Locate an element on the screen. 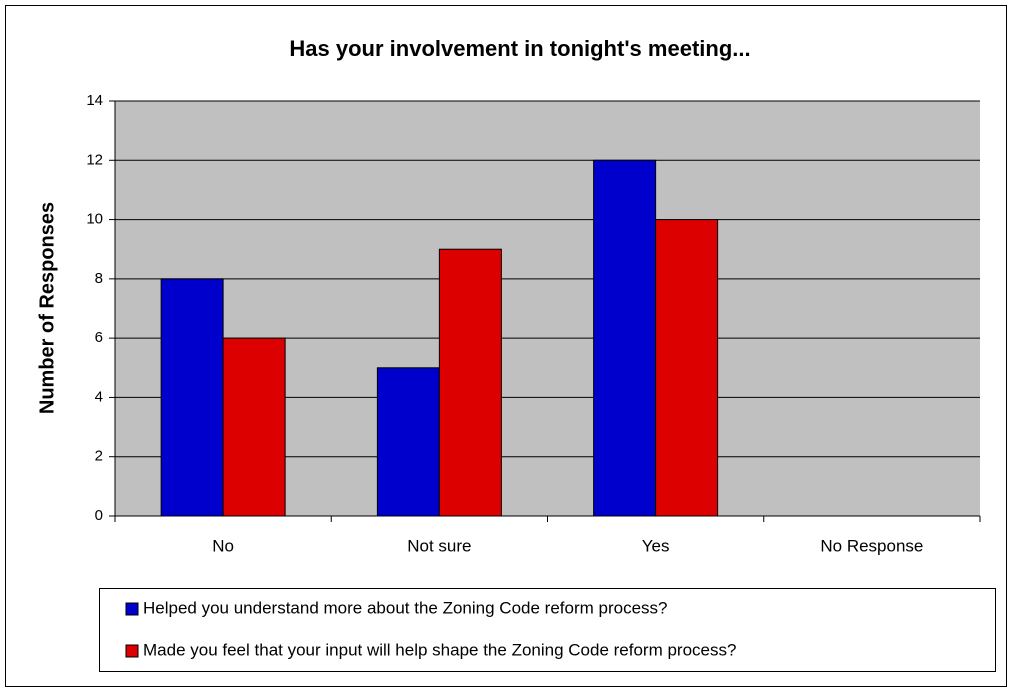 The height and width of the screenshot is (692, 1013). y-tick-label: 2 is located at coordinates (99, 456).